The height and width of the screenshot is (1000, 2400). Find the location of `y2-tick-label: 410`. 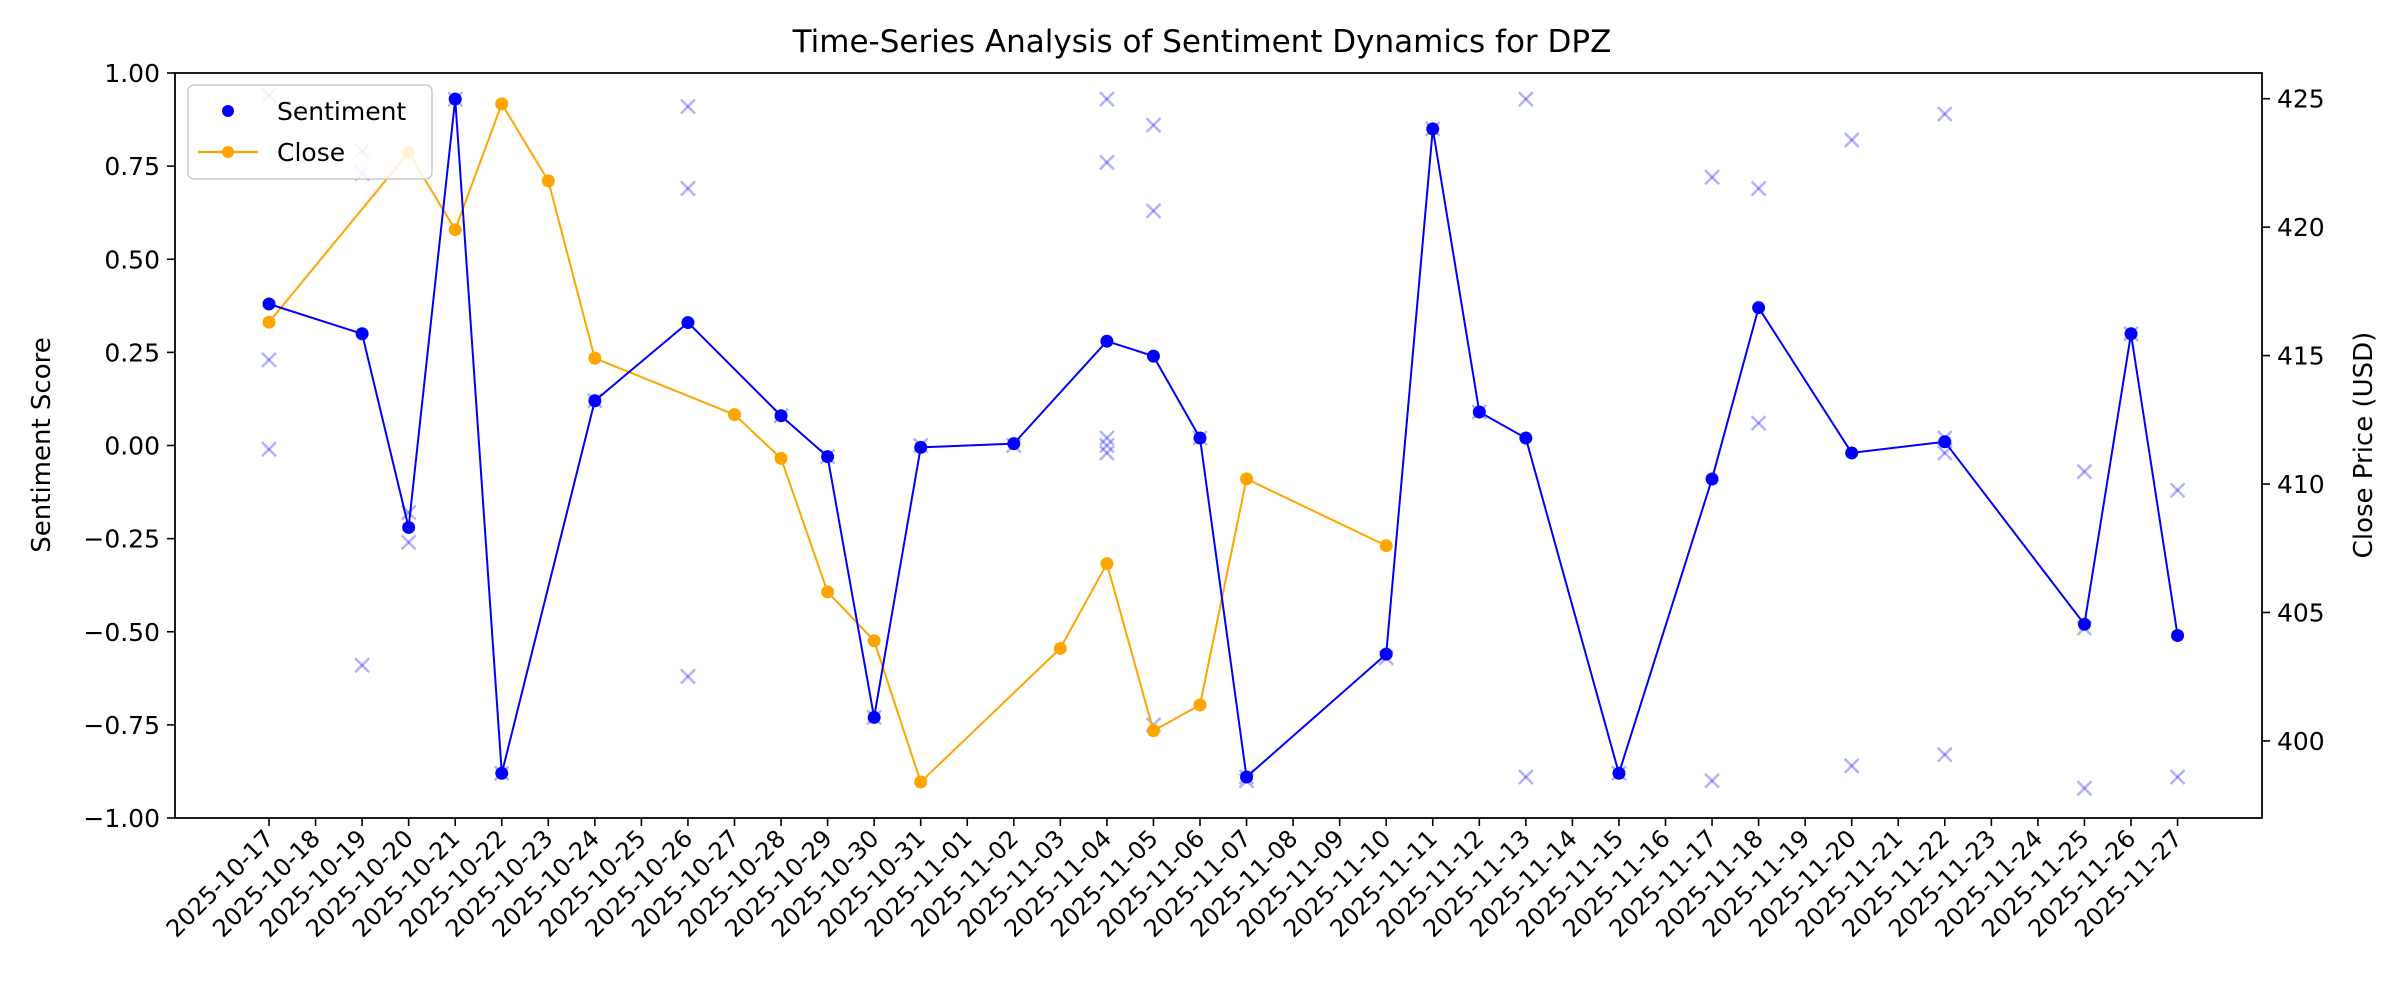

y2-tick-label: 410 is located at coordinates (2301, 484).